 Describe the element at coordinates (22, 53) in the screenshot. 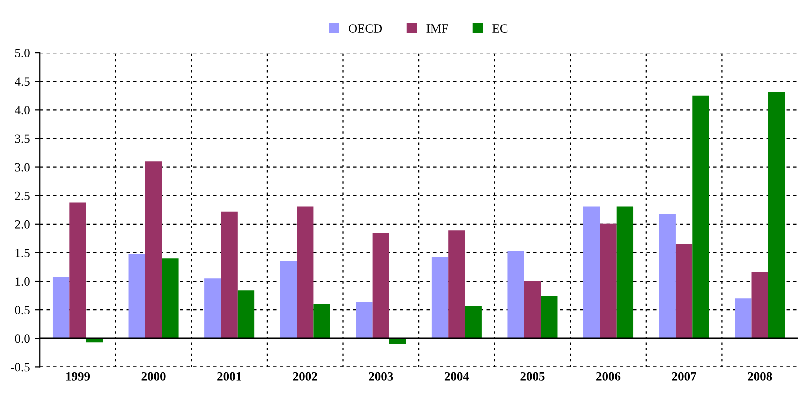

I see `y-tick-label: 5.0` at that location.